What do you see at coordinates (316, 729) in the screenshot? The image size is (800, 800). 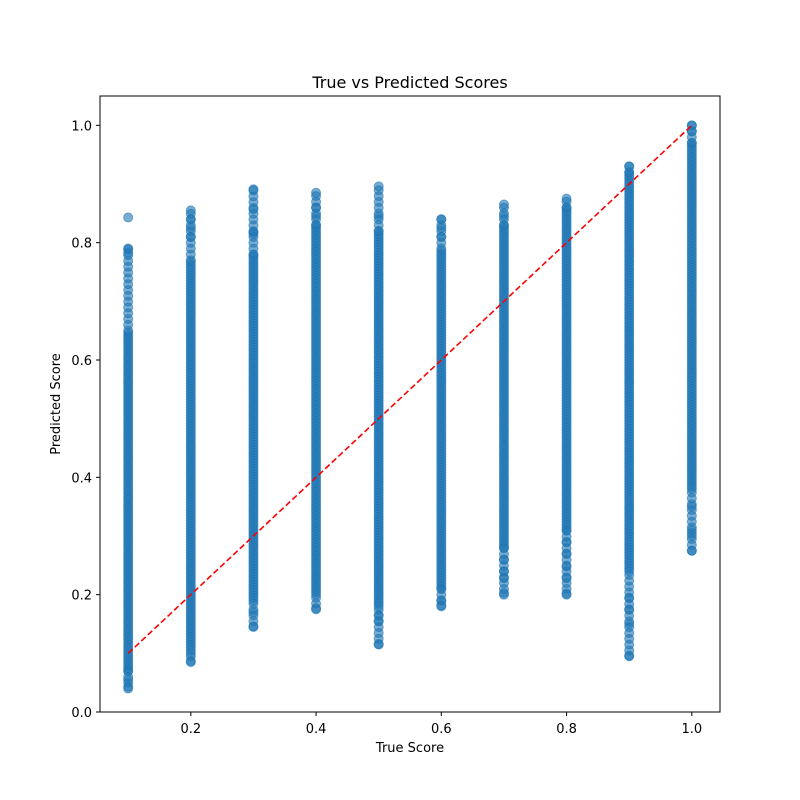 I see `x-tick-label: 0.4` at bounding box center [316, 729].